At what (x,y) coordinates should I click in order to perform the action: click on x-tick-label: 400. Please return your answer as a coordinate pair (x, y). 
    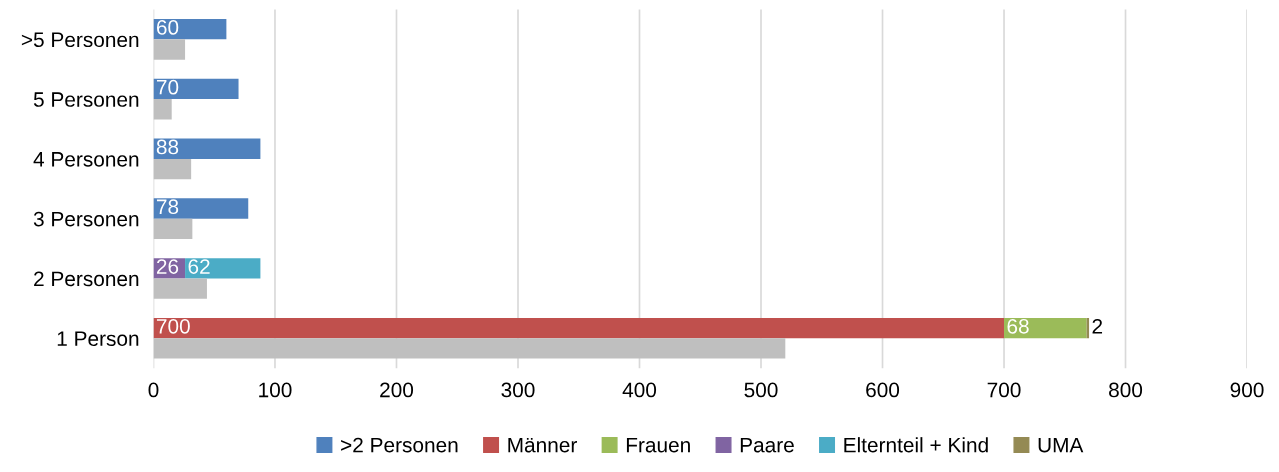
    Looking at the image, I should click on (639, 390).